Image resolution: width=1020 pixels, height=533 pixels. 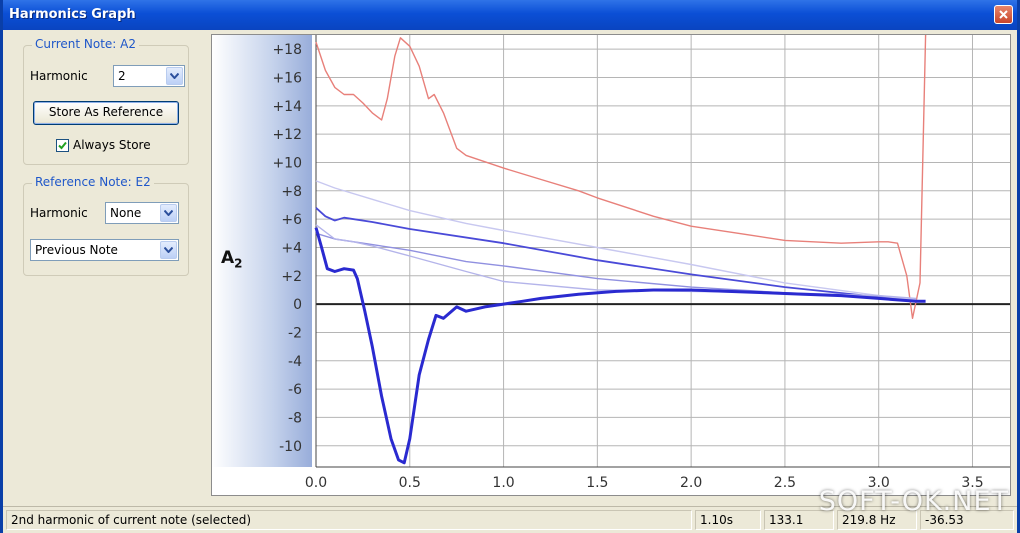 I want to click on window-title: Harmonics Graph, so click(x=72, y=14).